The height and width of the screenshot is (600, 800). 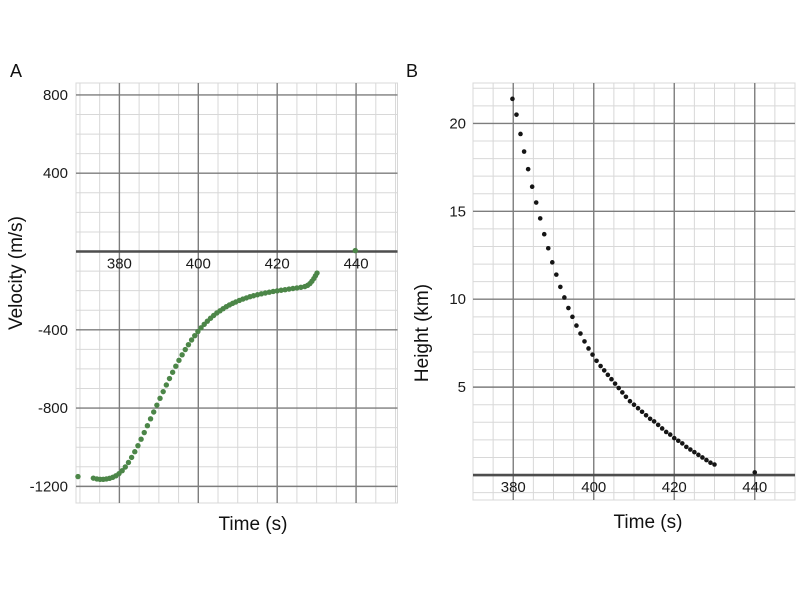 I want to click on panel-letter: A, so click(x=16, y=71).